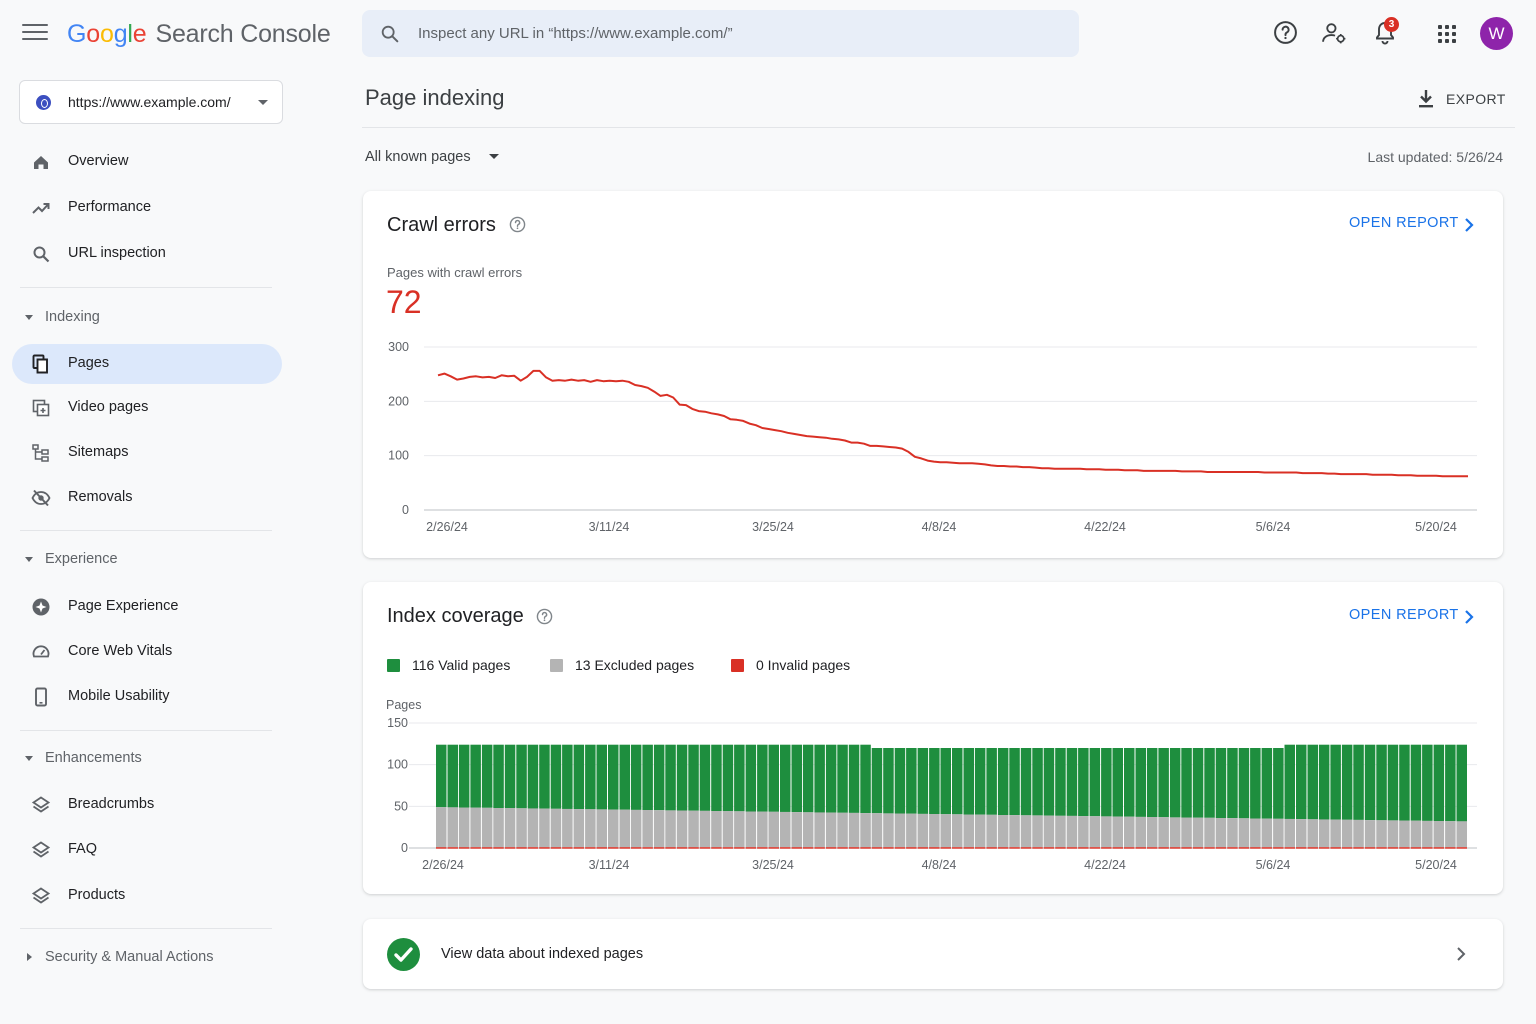 The height and width of the screenshot is (1024, 1536). What do you see at coordinates (609, 865) in the screenshot?
I see `x-tick-label: 3/11/24` at bounding box center [609, 865].